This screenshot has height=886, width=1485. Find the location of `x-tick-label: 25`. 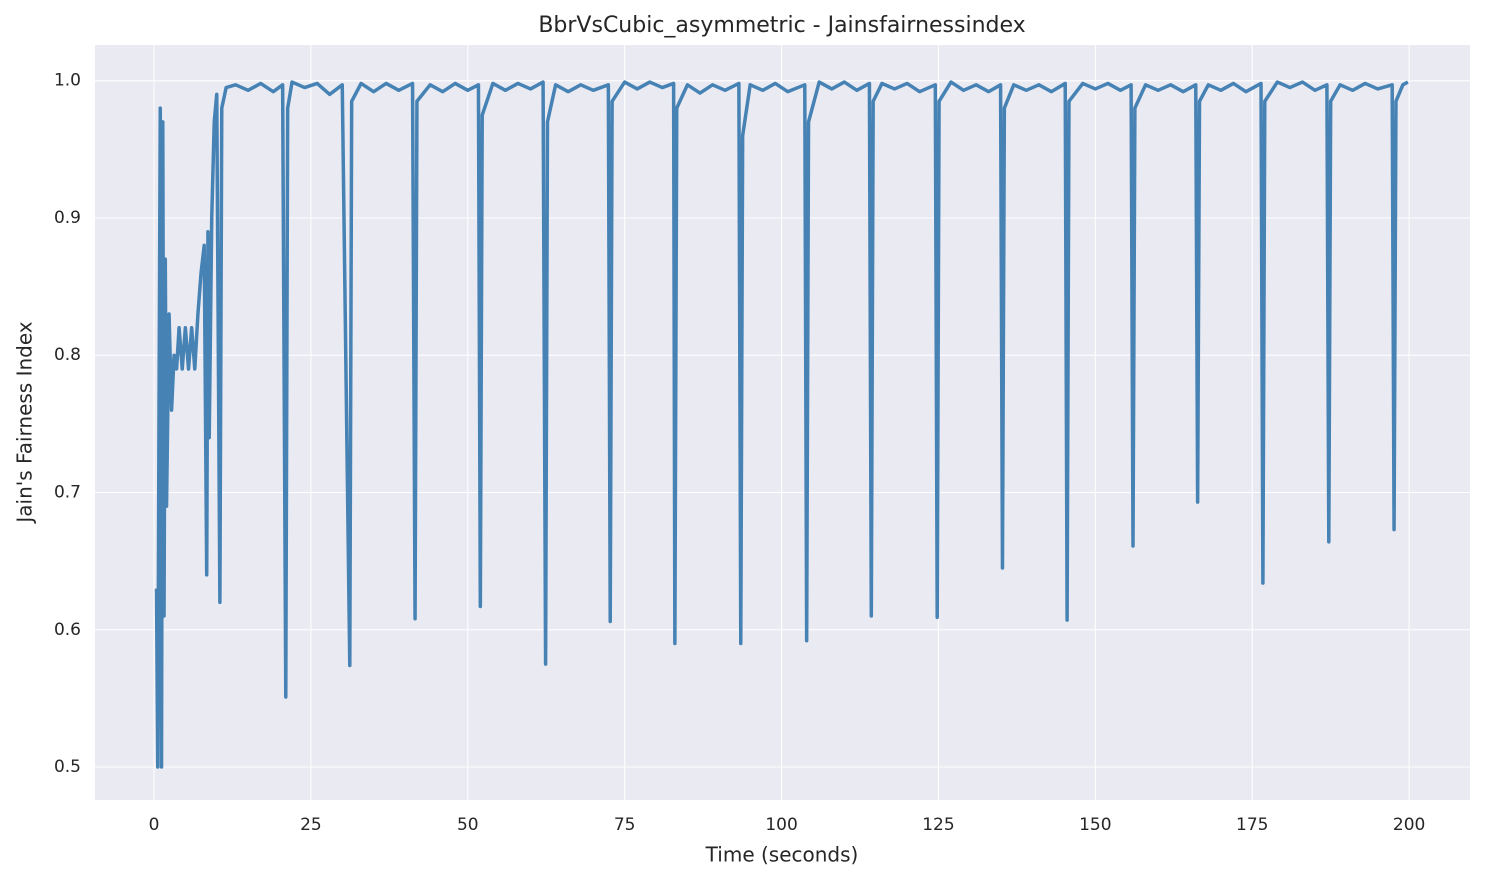

x-tick-label: 25 is located at coordinates (311, 825).